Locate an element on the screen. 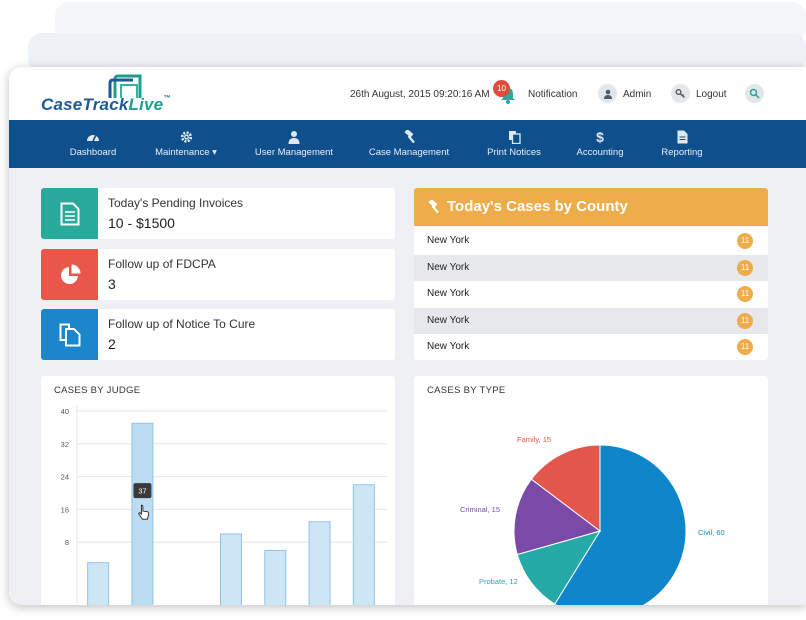 The image size is (806, 620). nav-user-management: User Management is located at coordinates (294, 144).